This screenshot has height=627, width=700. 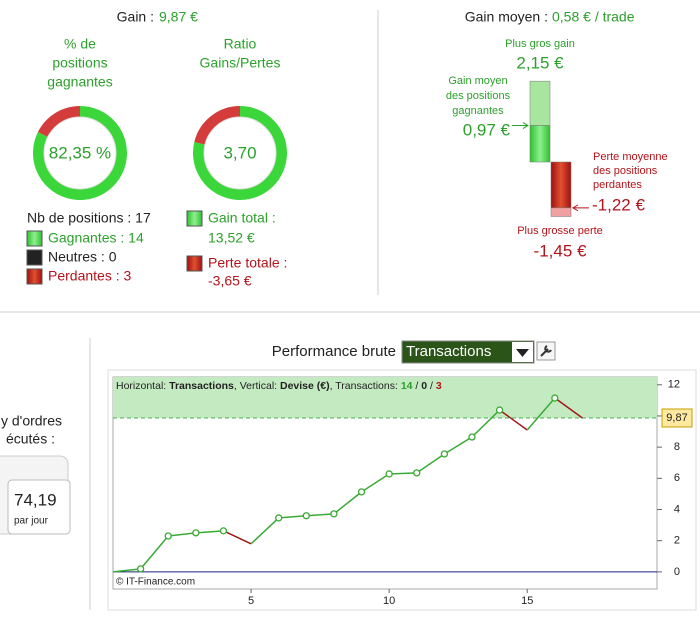 What do you see at coordinates (89, 218) in the screenshot?
I see `positions-count: Nb de positions : 17` at bounding box center [89, 218].